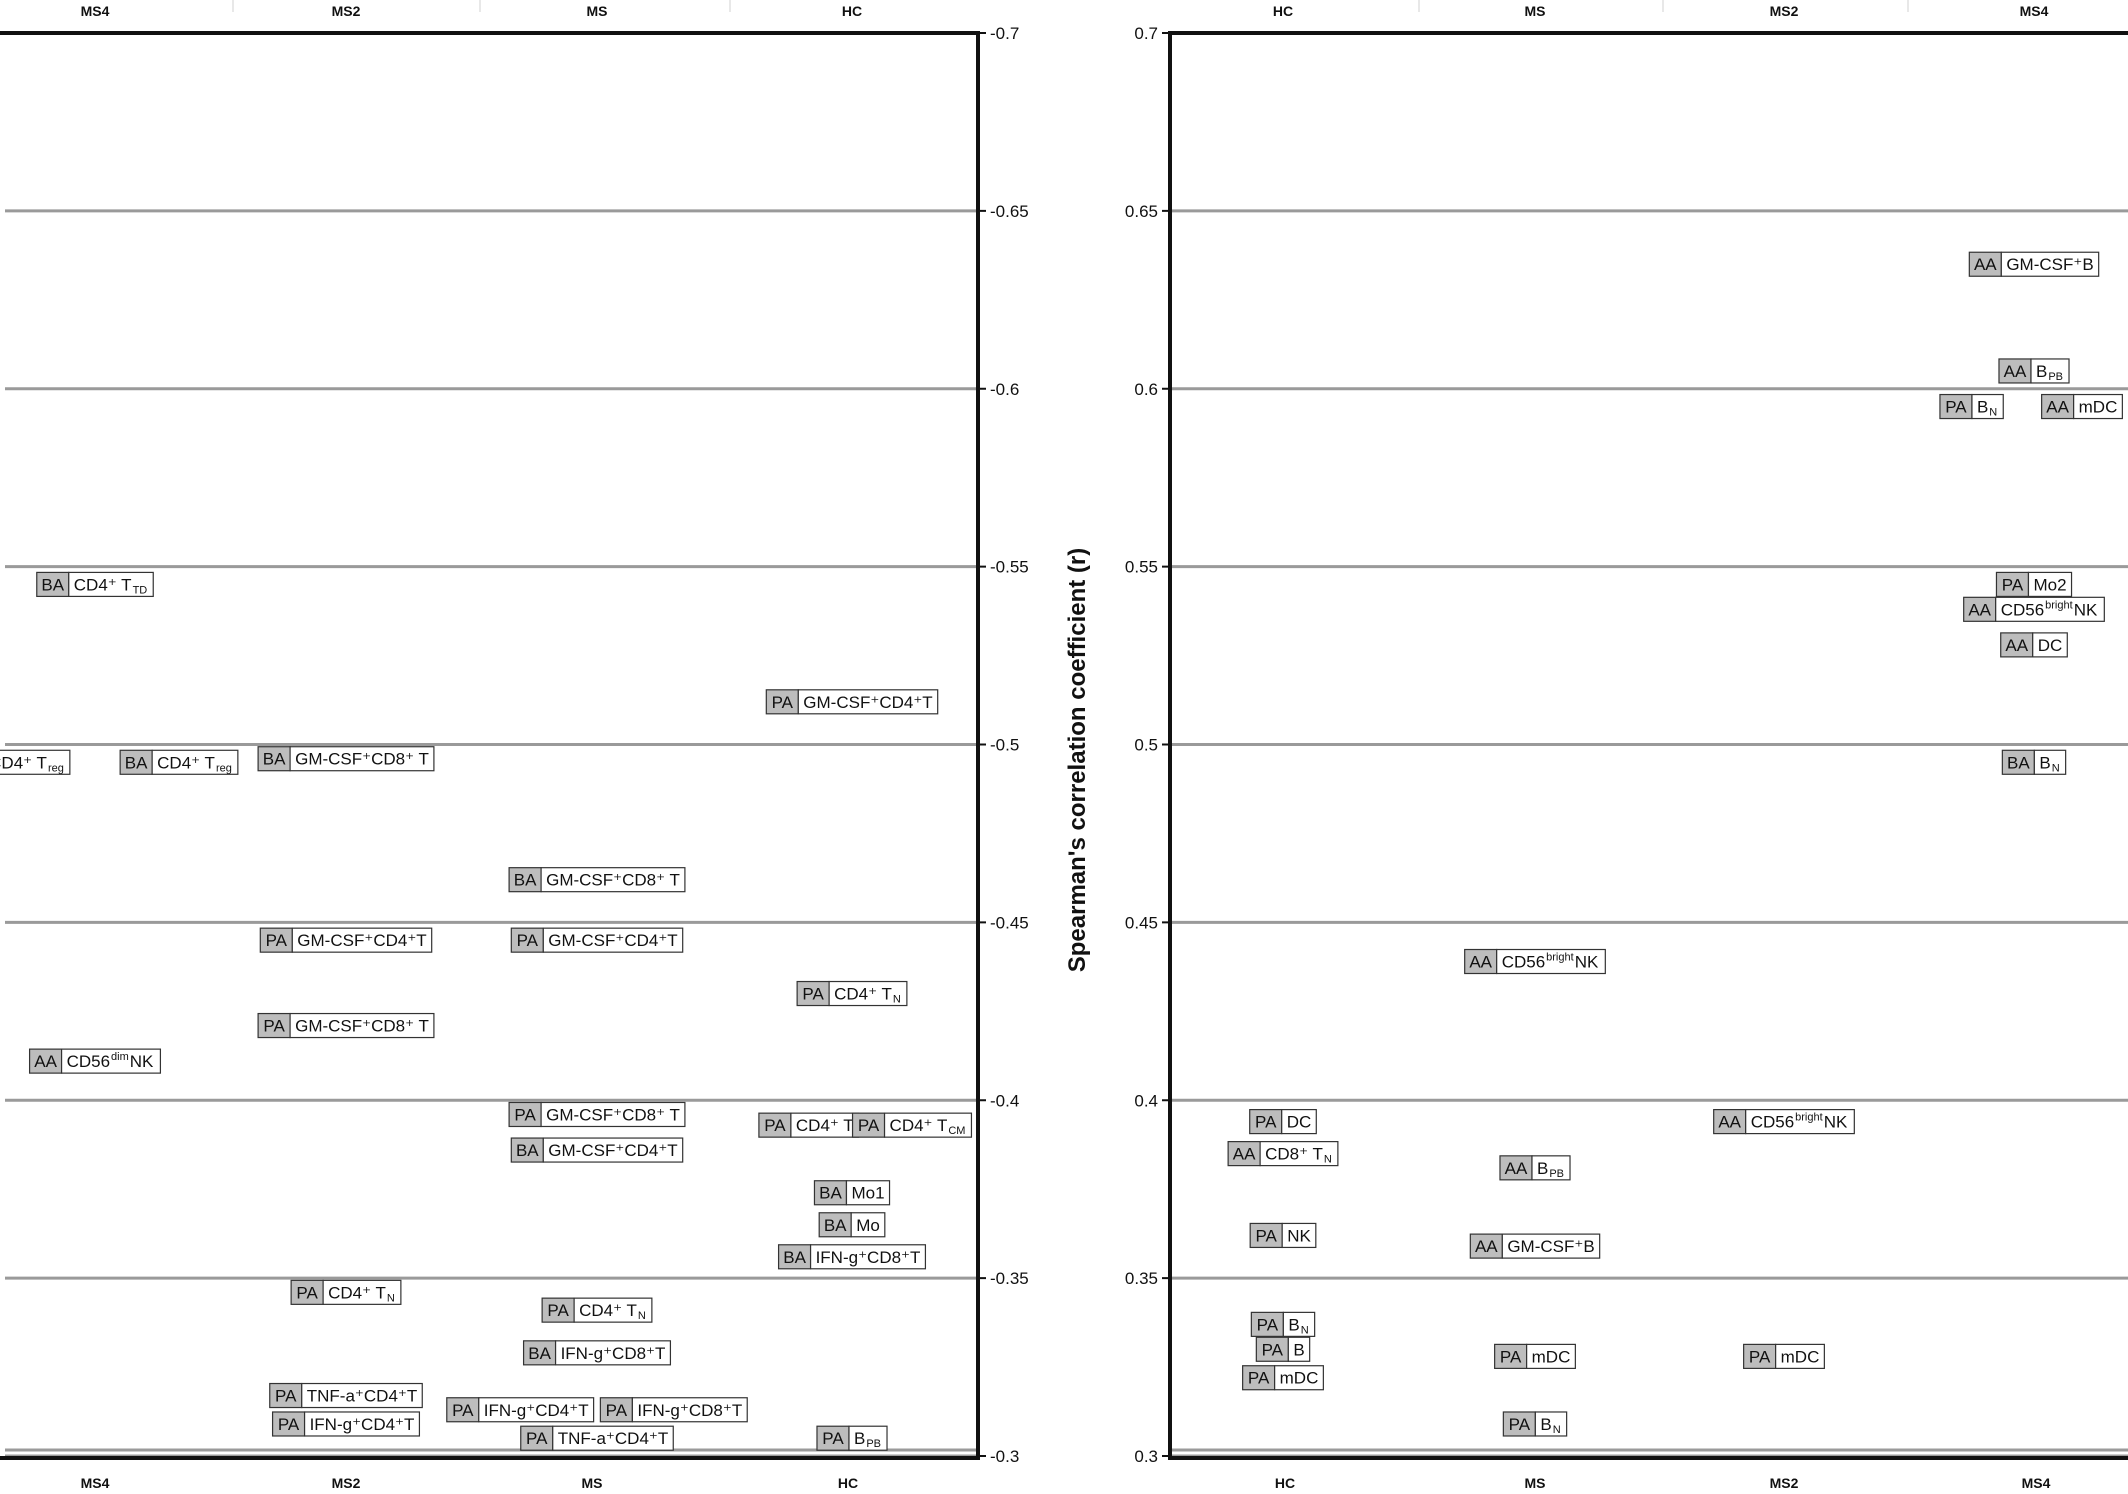 The image size is (2128, 1494). Describe the element at coordinates (597, 1353) in the screenshot. I see `data-point-label: BA IFN-g⁺CD8⁺T` at that location.